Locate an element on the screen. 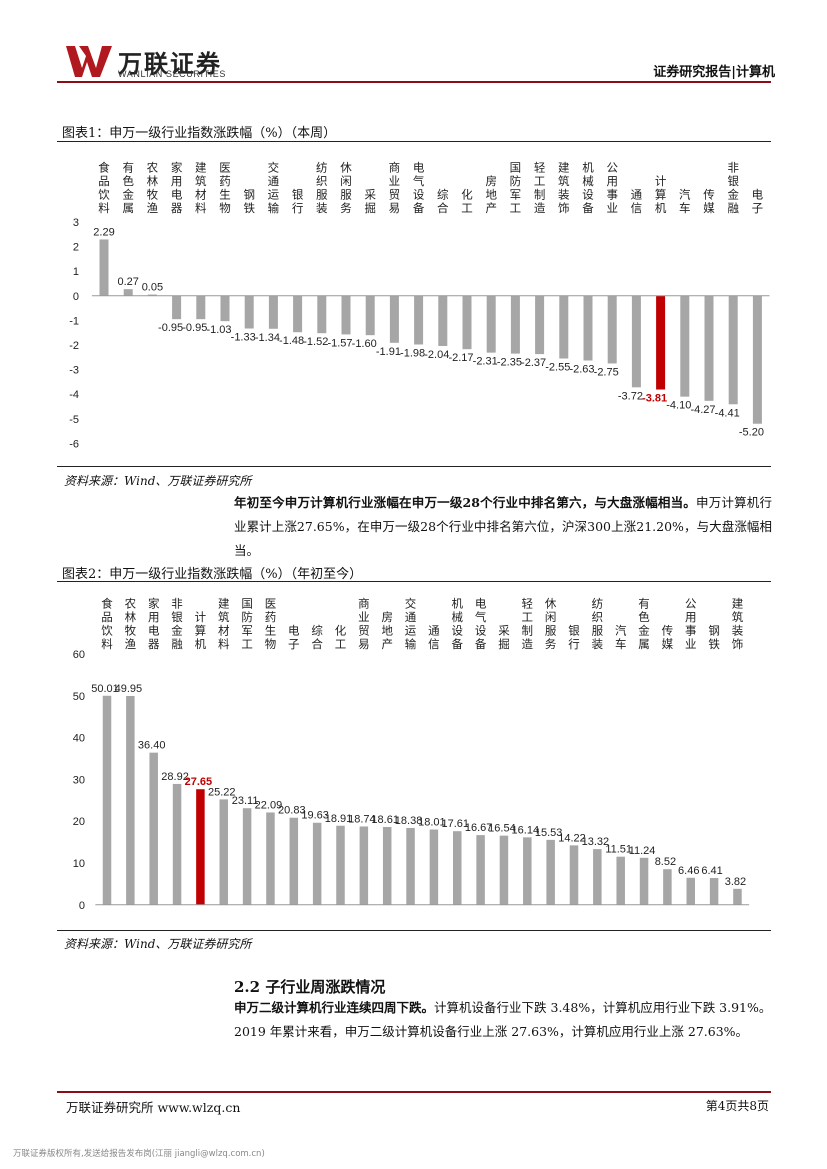  fig2-category-label: 设 is located at coordinates (481, 631).